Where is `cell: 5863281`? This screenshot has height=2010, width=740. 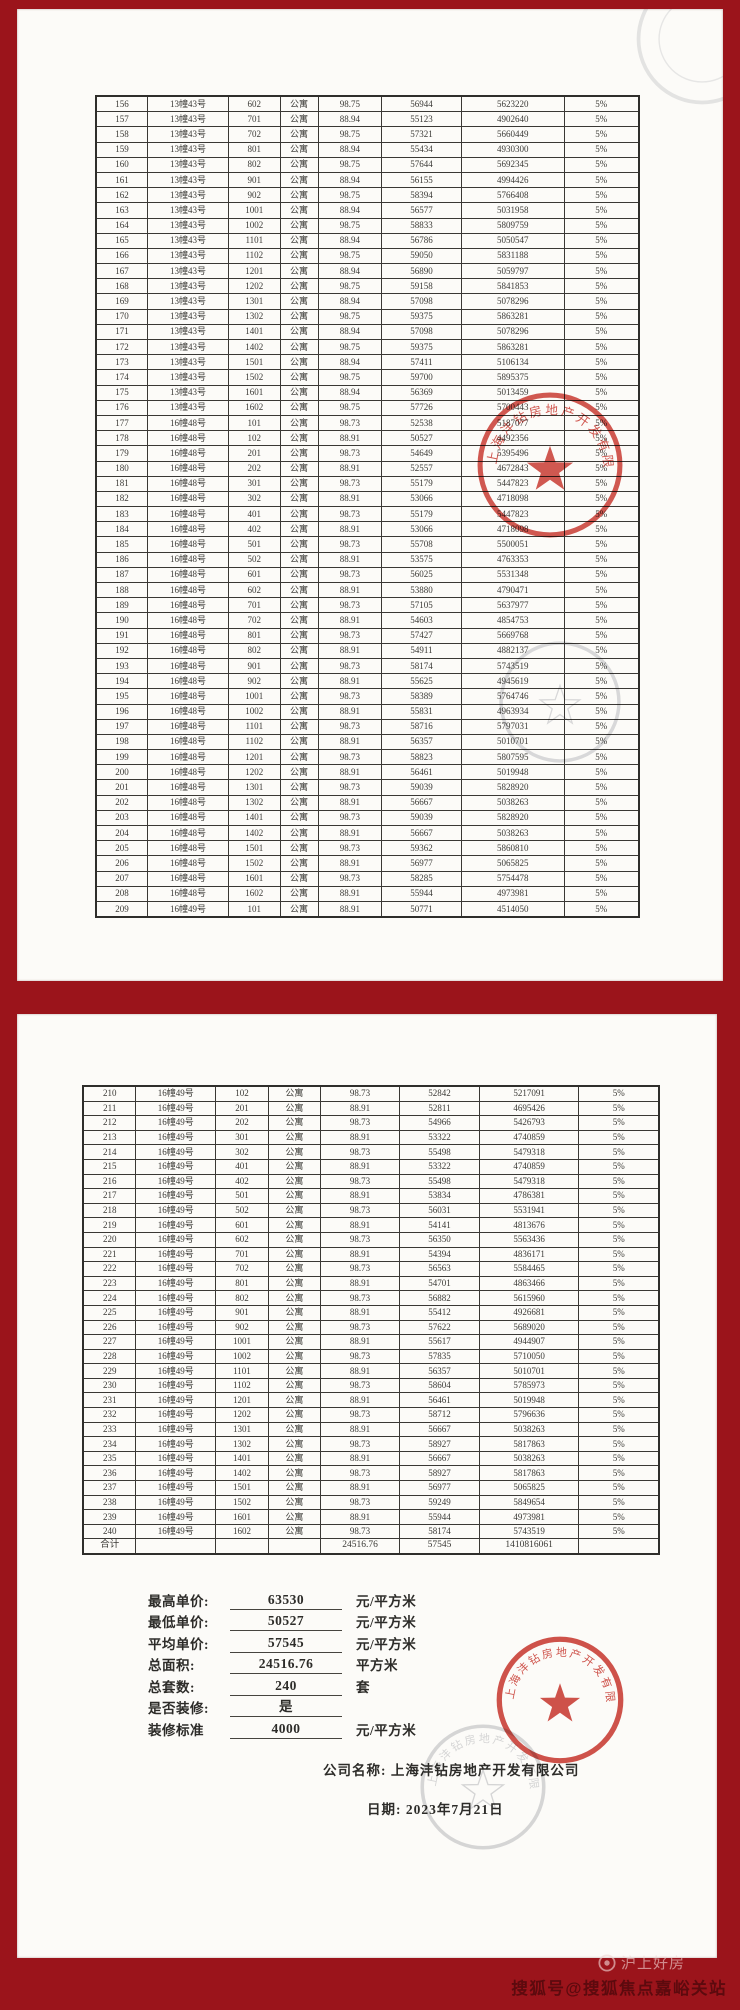 cell: 5863281 is located at coordinates (512, 316).